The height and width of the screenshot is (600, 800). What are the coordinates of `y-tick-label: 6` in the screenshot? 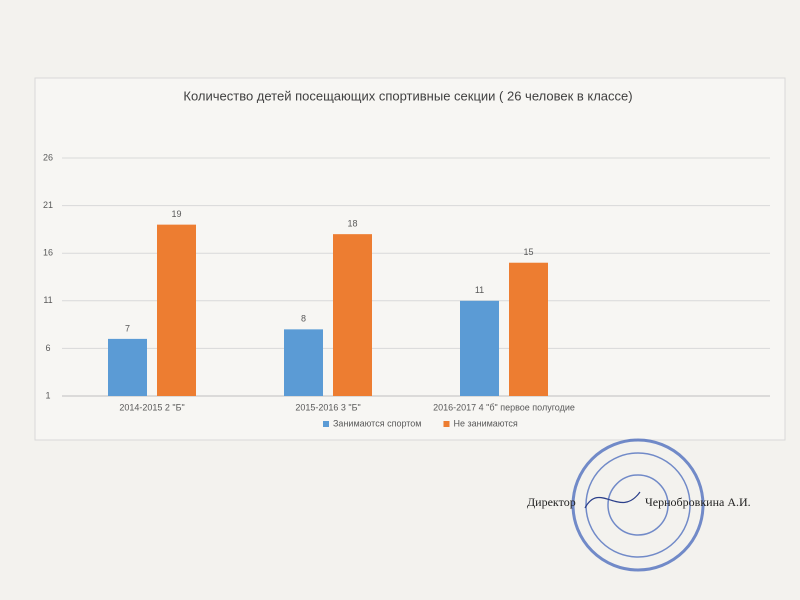 It's located at (47, 348).